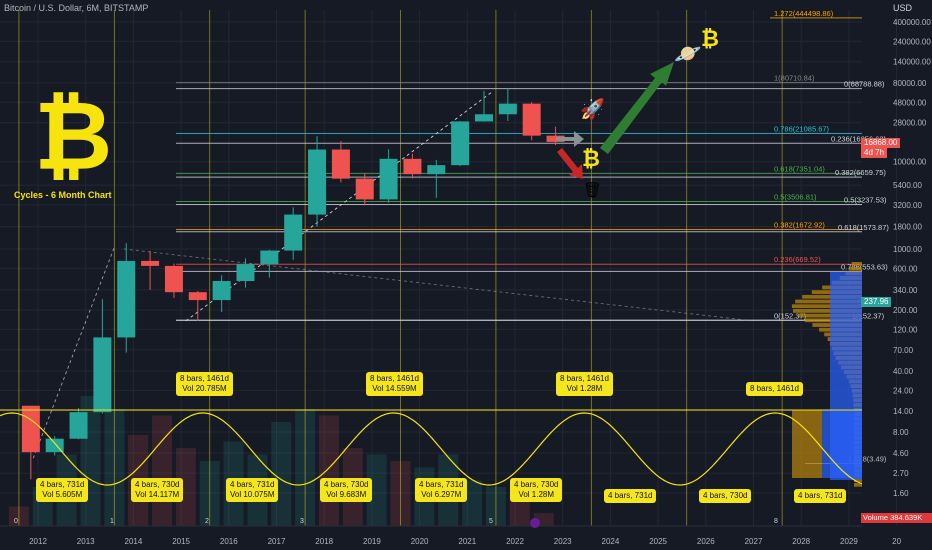 This screenshot has height=550, width=932. What do you see at coordinates (207, 521) in the screenshot?
I see `cycle-marker-label: 2` at bounding box center [207, 521].